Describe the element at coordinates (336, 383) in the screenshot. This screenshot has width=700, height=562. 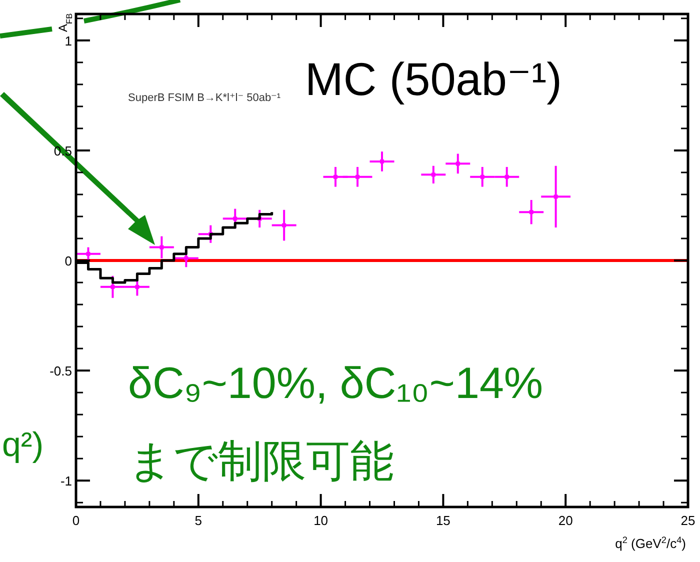
I see `annotation: δC₉~10%, δC₁₀~14%` at that location.